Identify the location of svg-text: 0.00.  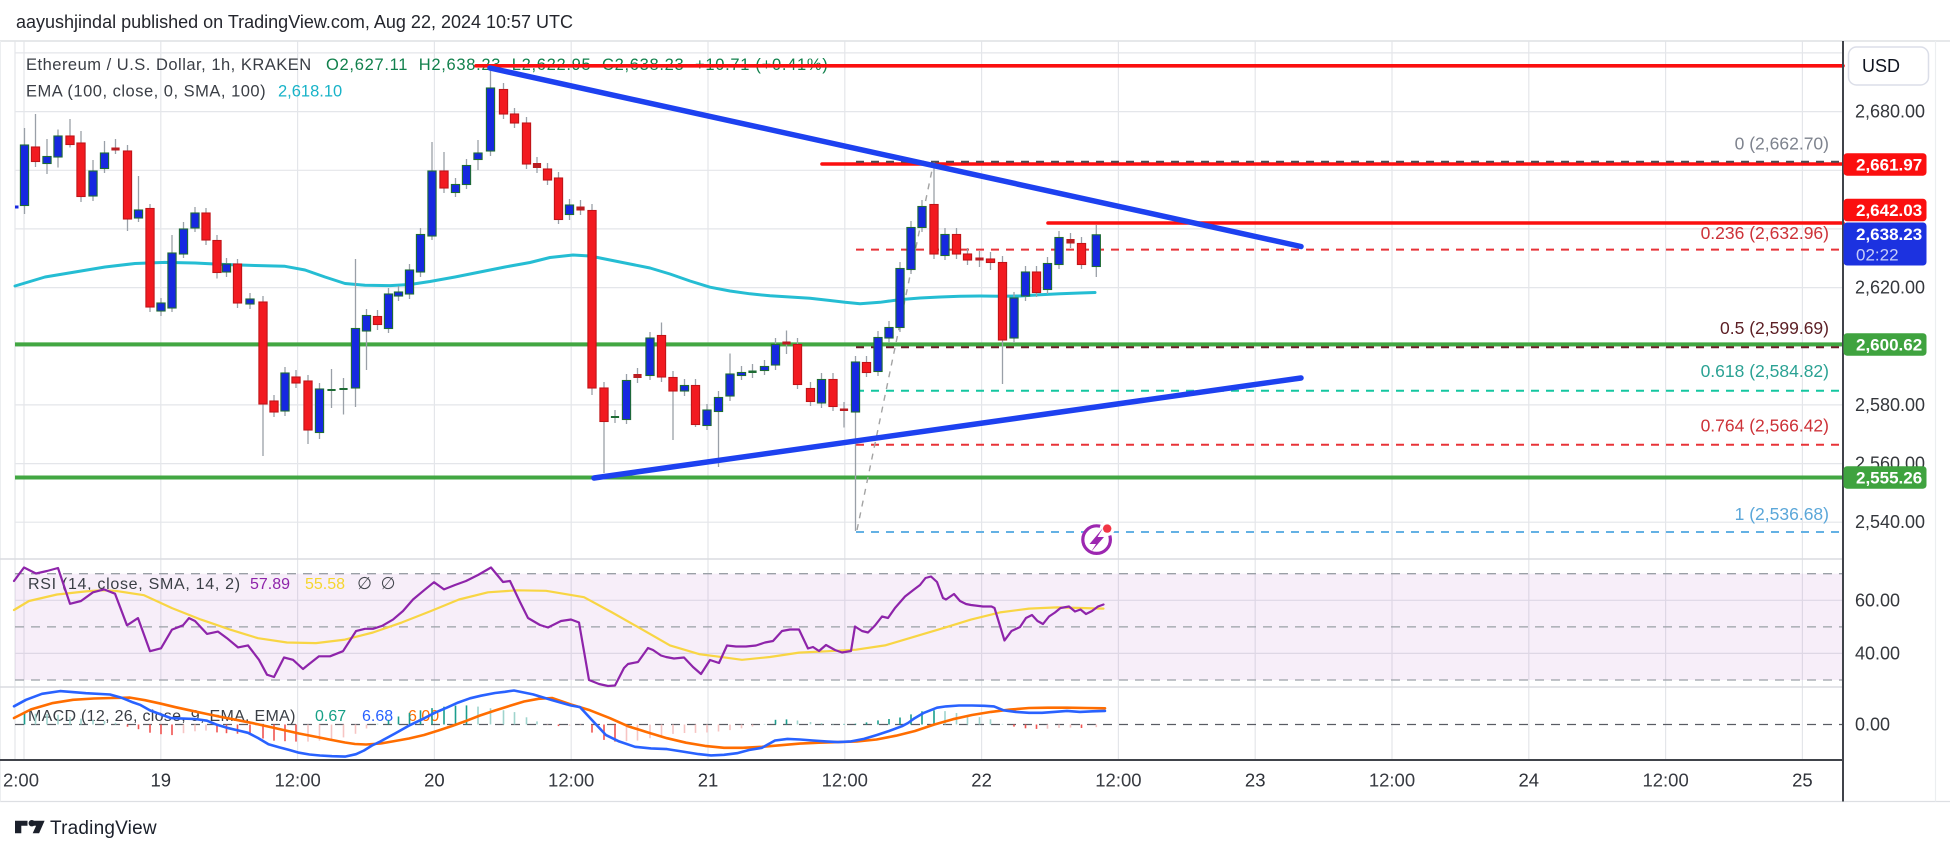
(1872, 725).